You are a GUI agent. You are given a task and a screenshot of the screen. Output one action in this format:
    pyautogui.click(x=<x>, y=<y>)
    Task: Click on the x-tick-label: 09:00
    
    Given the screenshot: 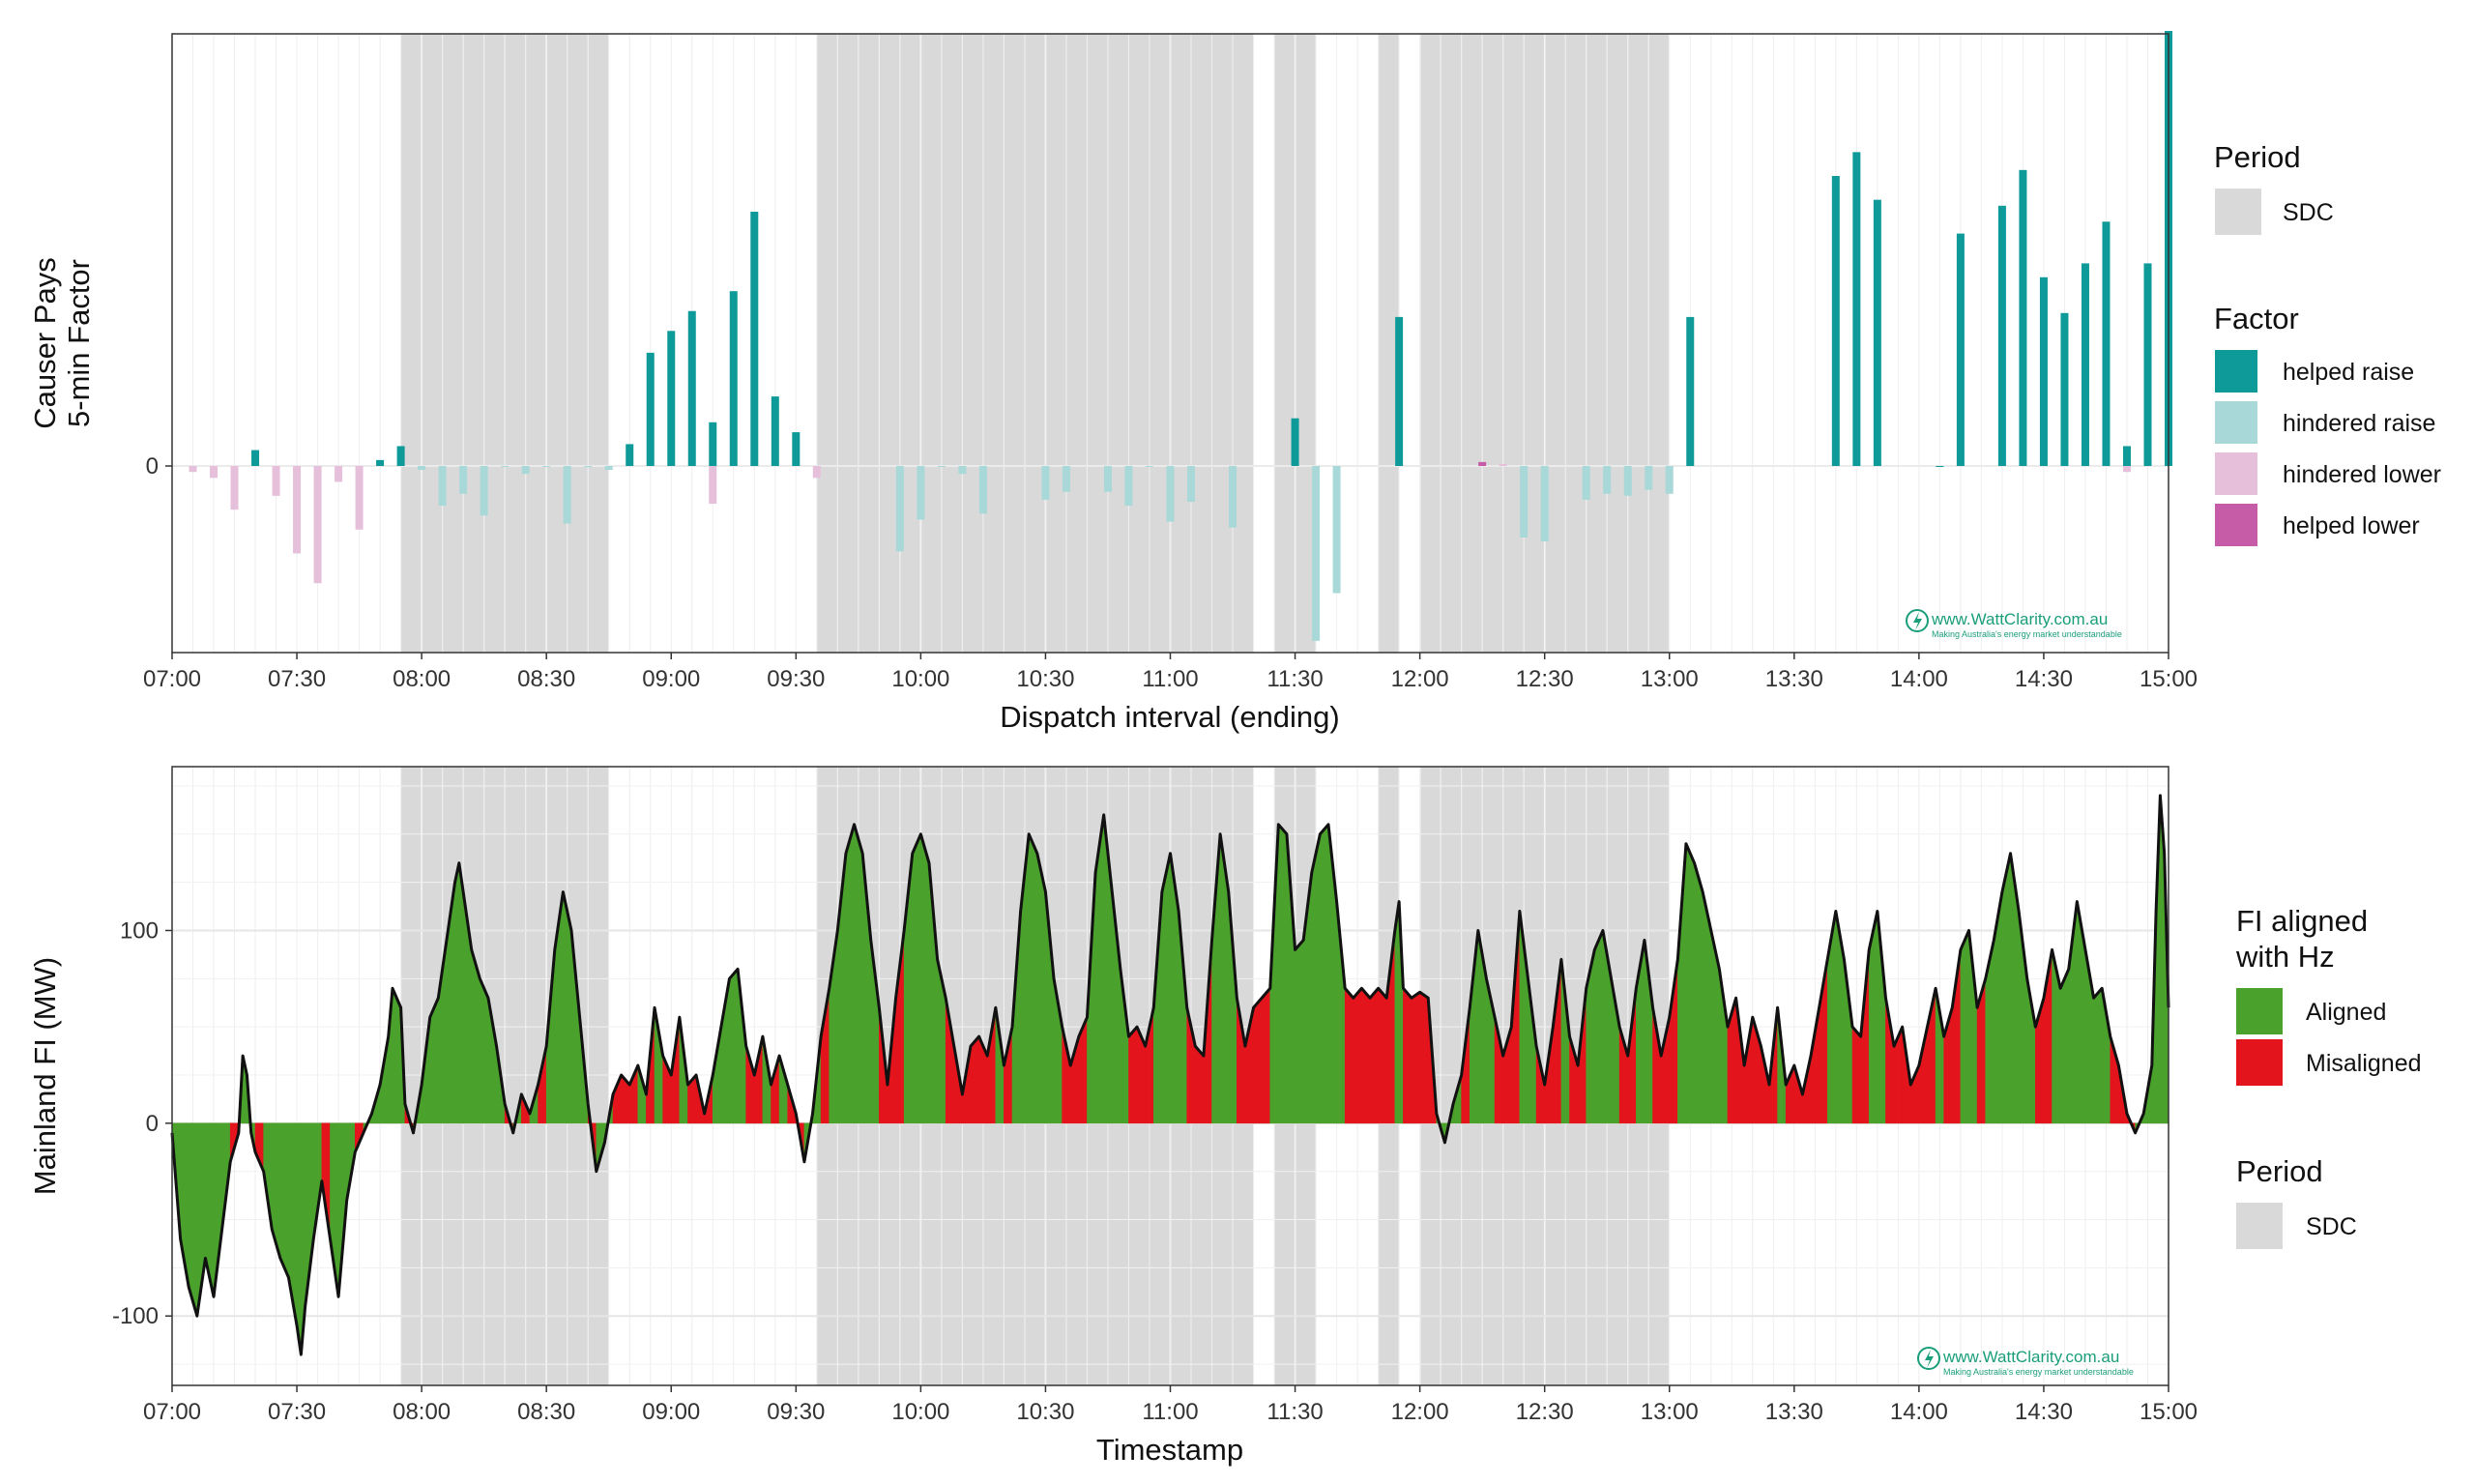 What is the action you would take?
    pyautogui.click(x=671, y=1412)
    